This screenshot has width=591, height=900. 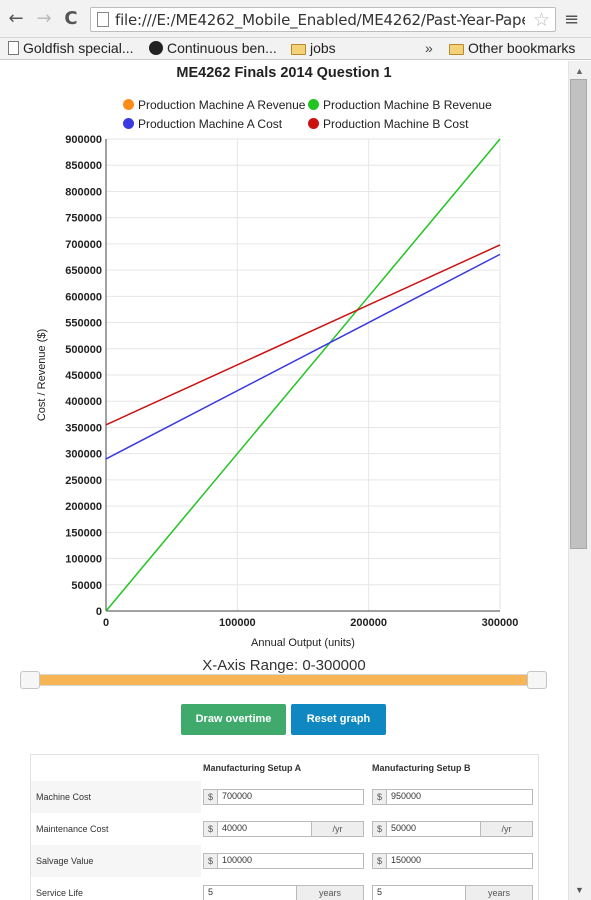 What do you see at coordinates (407, 105) in the screenshot?
I see `legend-label: Production Machine B Revenue` at bounding box center [407, 105].